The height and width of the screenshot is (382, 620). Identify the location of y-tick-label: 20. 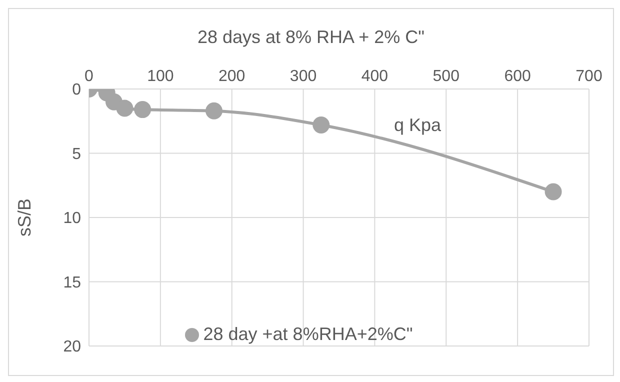
(72, 347).